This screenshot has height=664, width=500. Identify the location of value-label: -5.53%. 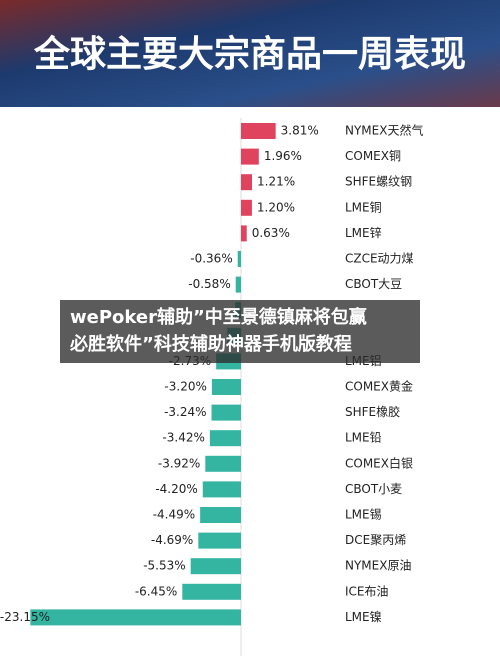
(164, 566).